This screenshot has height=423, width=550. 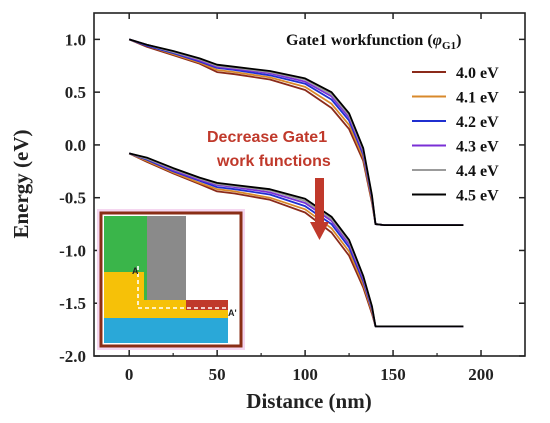 What do you see at coordinates (145, 258) in the screenshot?
I see `inset-oxide-strip` at bounding box center [145, 258].